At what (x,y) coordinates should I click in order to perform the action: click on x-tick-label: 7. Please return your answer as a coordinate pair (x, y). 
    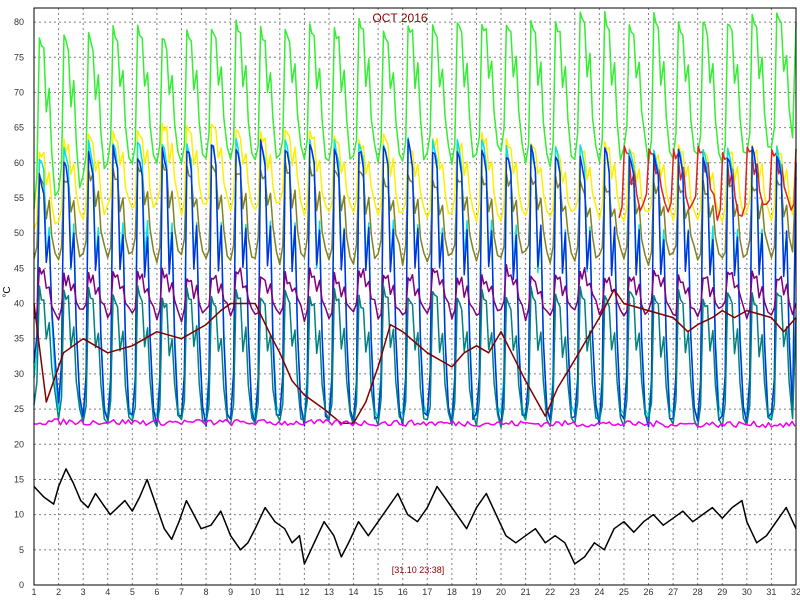
    Looking at the image, I should click on (181, 592).